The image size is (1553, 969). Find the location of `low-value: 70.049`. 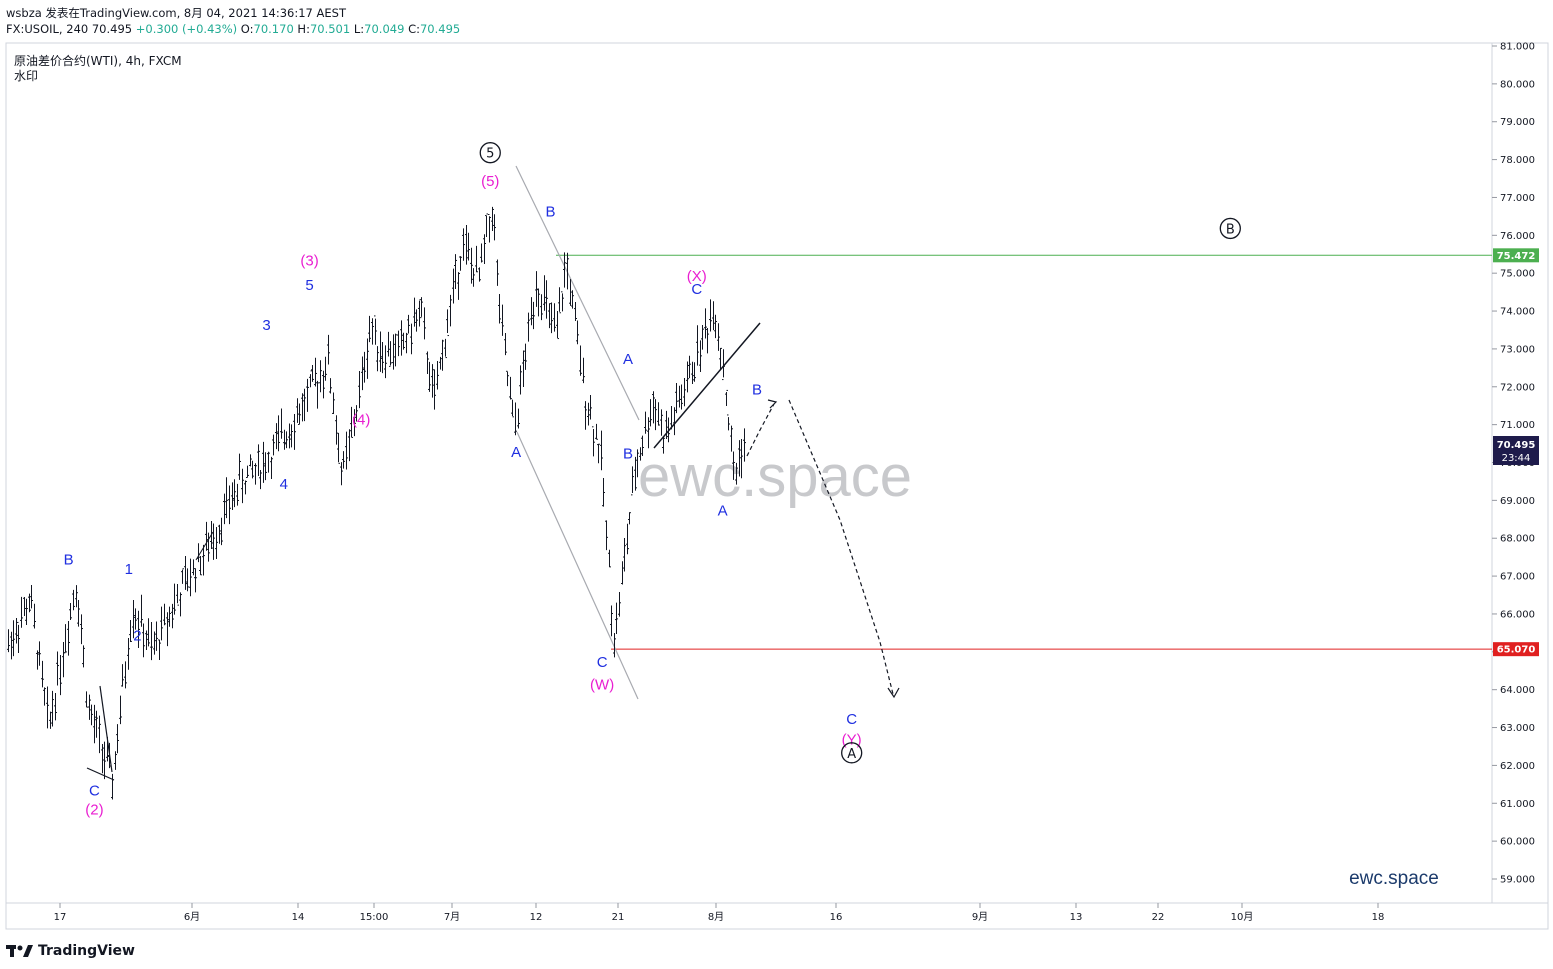

low-value: 70.049 is located at coordinates (384, 29).